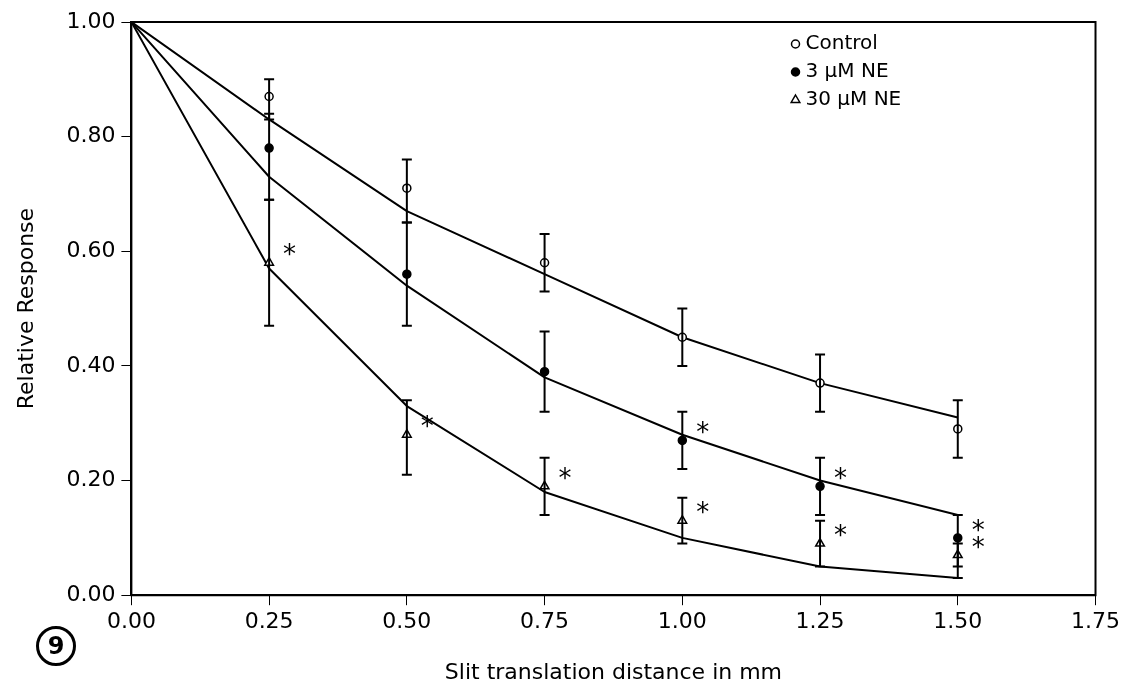  I want to click on legend-label: Control, so click(841, 42).